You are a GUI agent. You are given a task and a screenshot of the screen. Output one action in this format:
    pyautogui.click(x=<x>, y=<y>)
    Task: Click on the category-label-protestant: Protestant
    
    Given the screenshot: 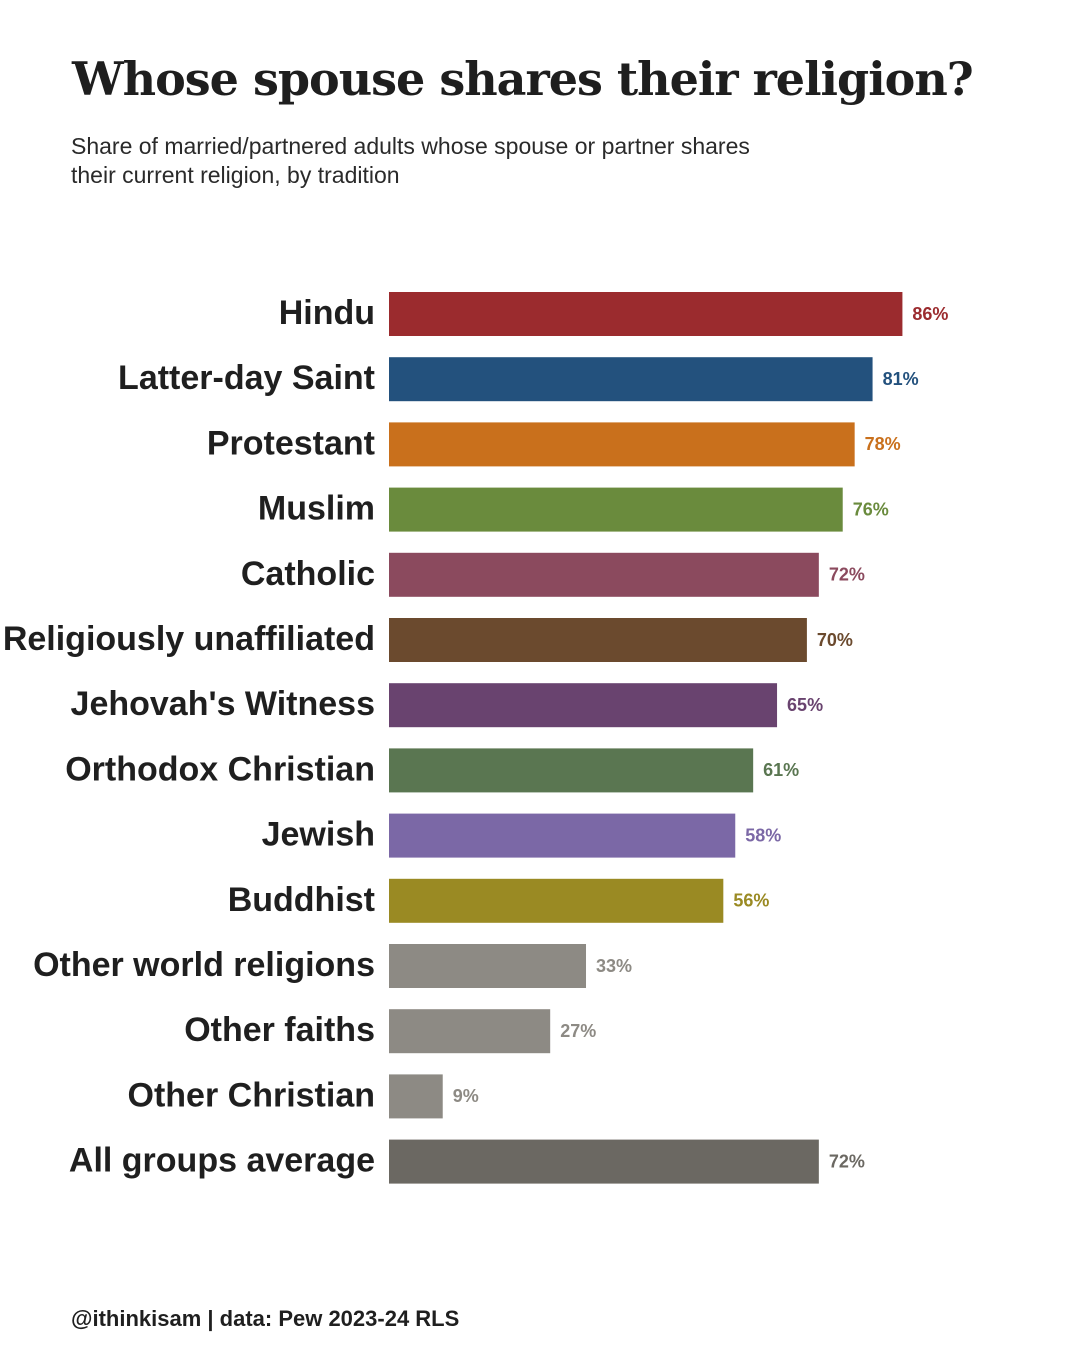 What is the action you would take?
    pyautogui.click(x=291, y=443)
    